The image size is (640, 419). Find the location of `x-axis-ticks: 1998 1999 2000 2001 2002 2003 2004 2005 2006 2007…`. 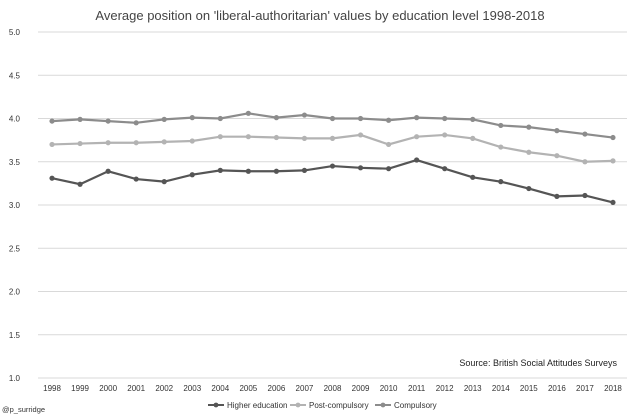

x-axis-ticks: 1998 1999 2000 2001 2002 2003 2004 2005 2006 2007… is located at coordinates (332, 388).